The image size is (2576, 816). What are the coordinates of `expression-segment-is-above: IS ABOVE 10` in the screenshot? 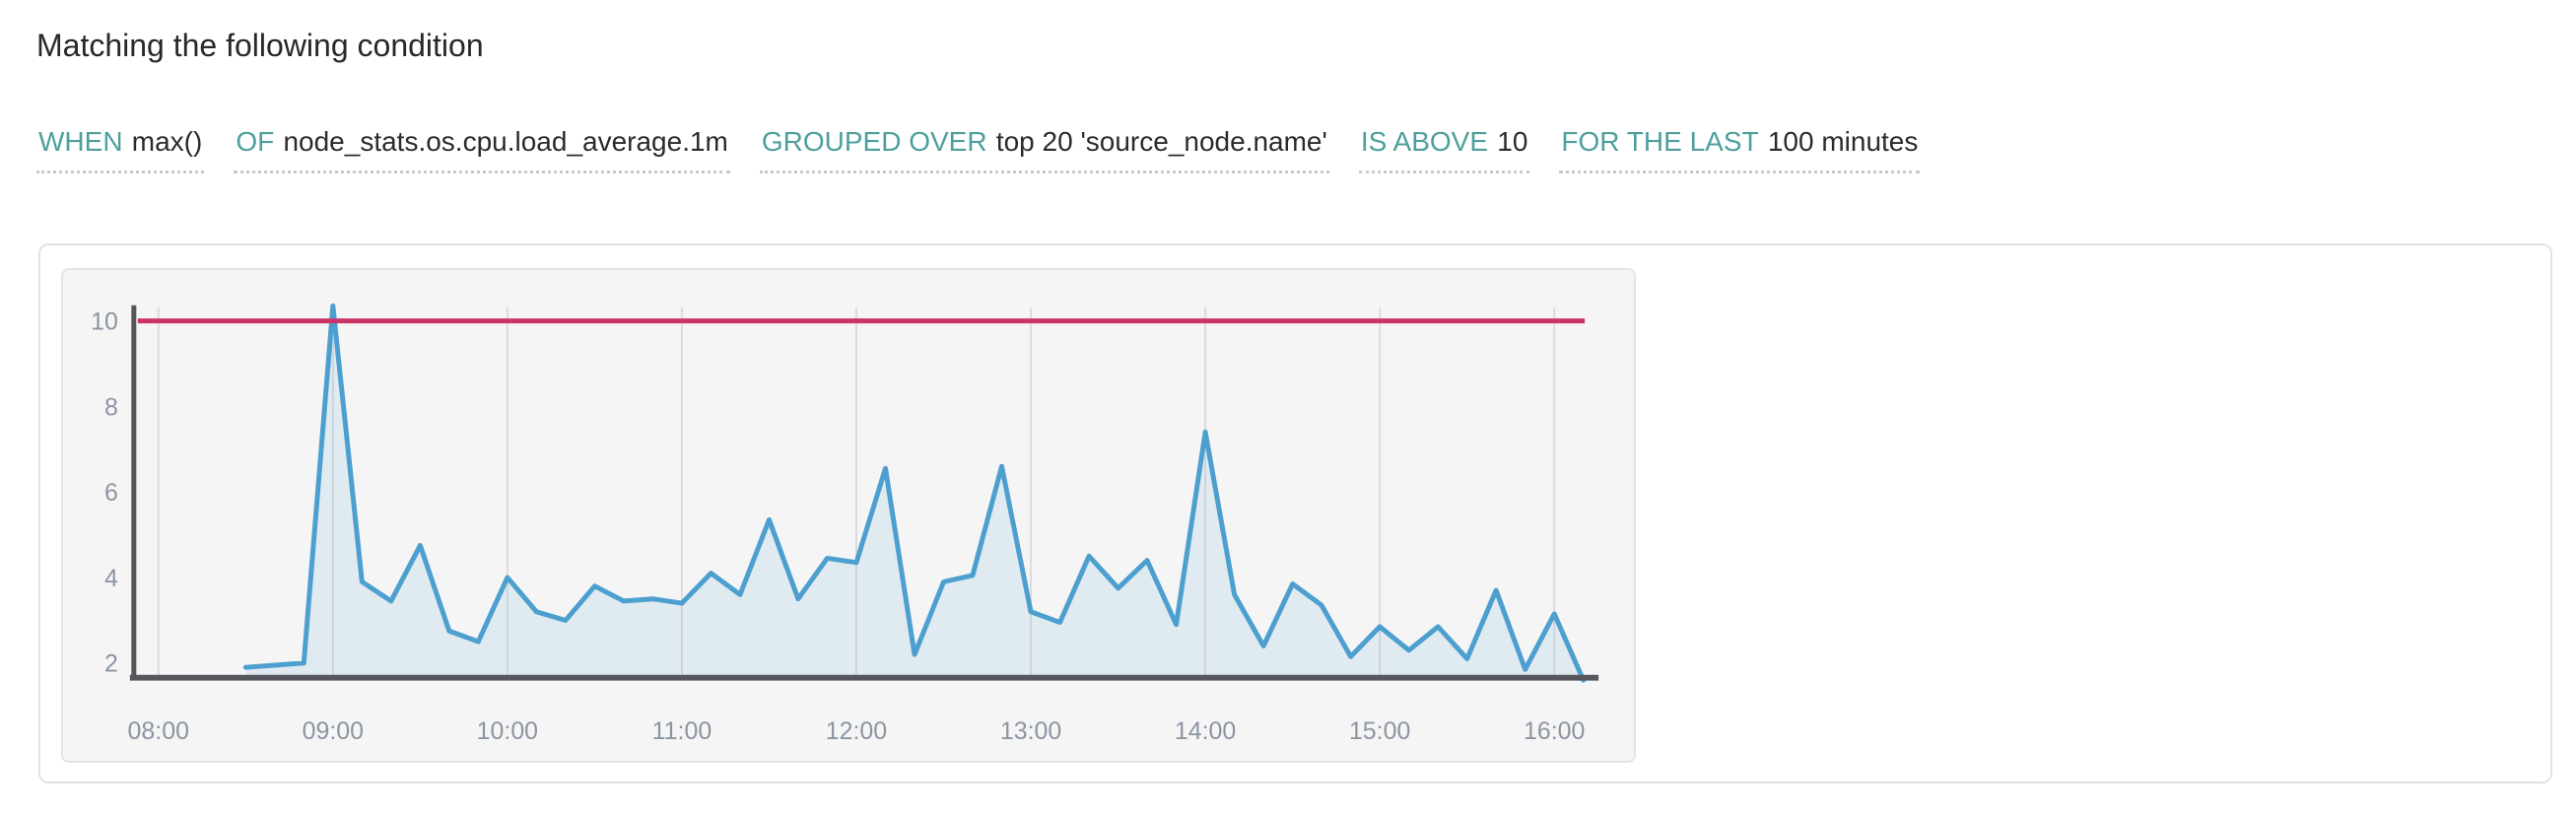 It's located at (1444, 150).